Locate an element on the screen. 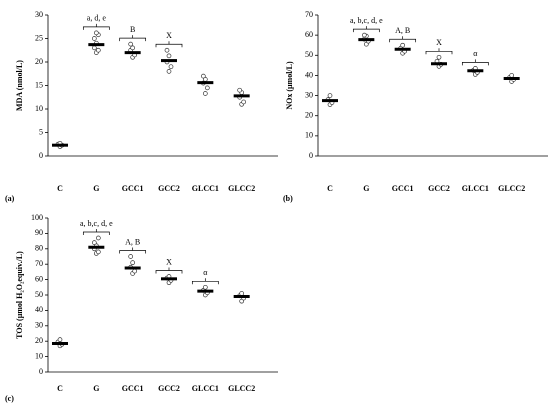 The width and height of the screenshot is (550, 404). y-tick-label: 80 is located at coordinates (39, 248).